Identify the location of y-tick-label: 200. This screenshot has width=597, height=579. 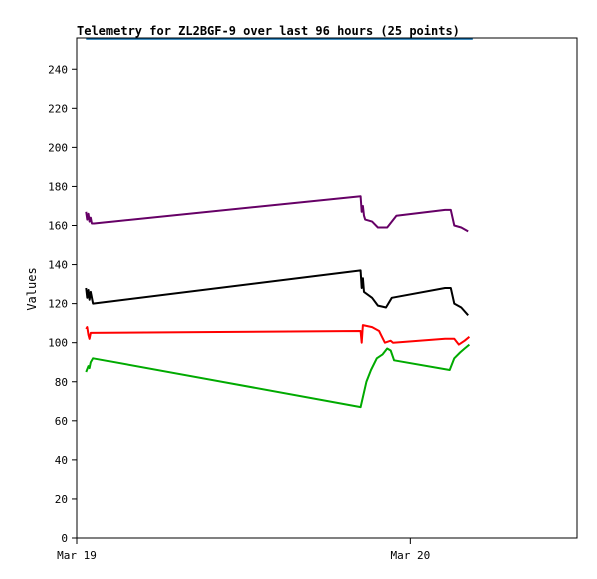
(58, 147).